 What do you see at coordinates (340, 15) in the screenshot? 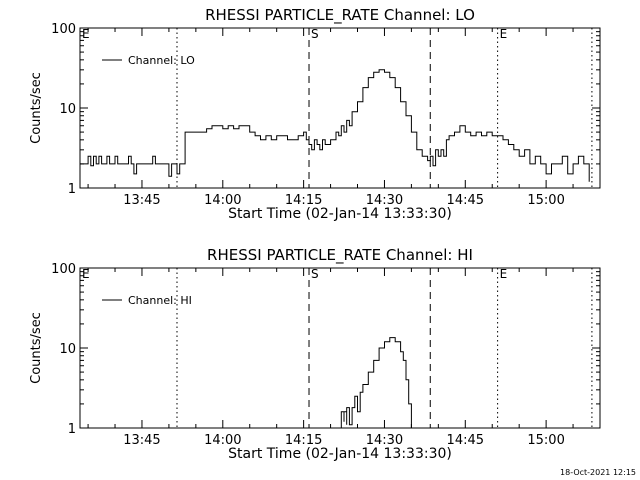
I see `chart-title: RHESSI PARTICLE_RATE Channel: LO` at bounding box center [340, 15].